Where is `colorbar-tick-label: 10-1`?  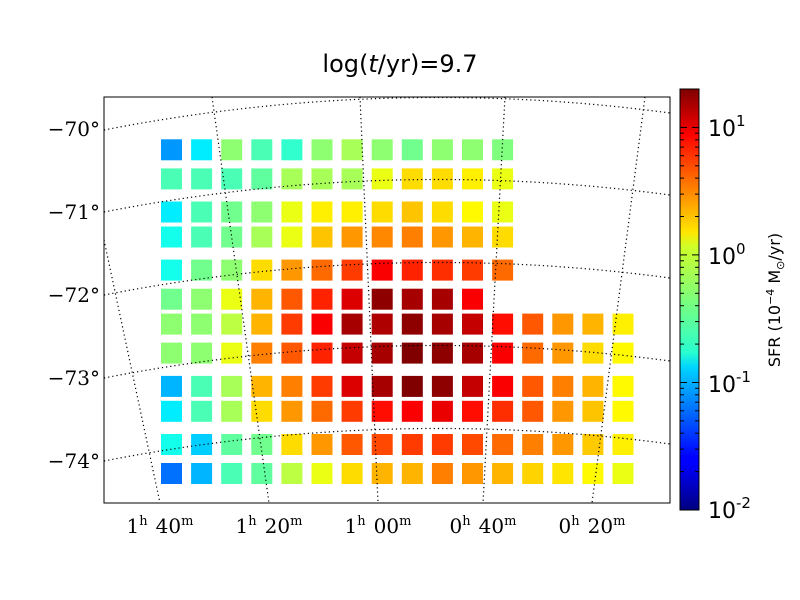
colorbar-tick-label: 10-1 is located at coordinates (729, 383).